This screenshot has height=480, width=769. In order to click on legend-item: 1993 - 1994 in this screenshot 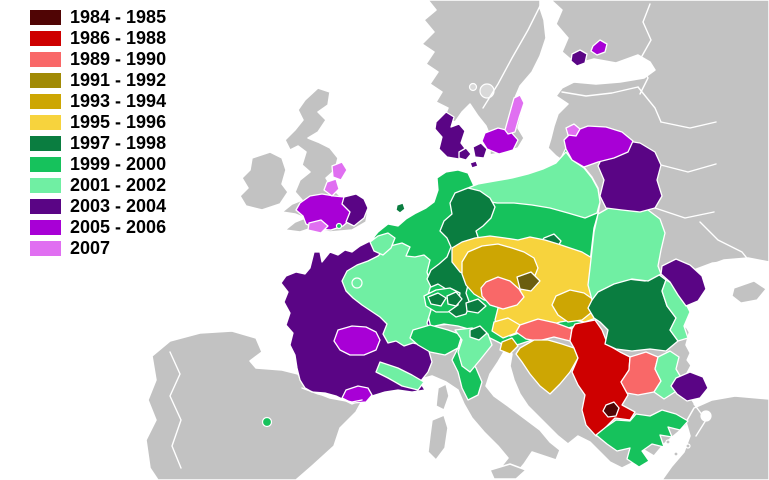, I will do `click(98, 101)`.